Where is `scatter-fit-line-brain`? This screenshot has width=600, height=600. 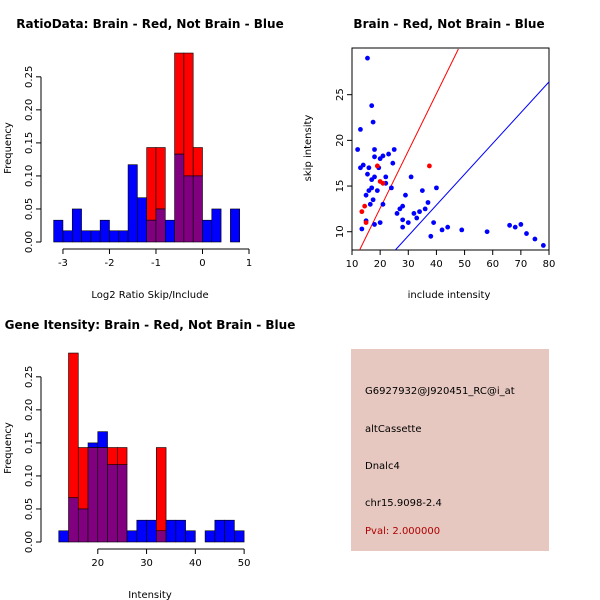
scatter-fit-line-brain is located at coordinates (409, 149).